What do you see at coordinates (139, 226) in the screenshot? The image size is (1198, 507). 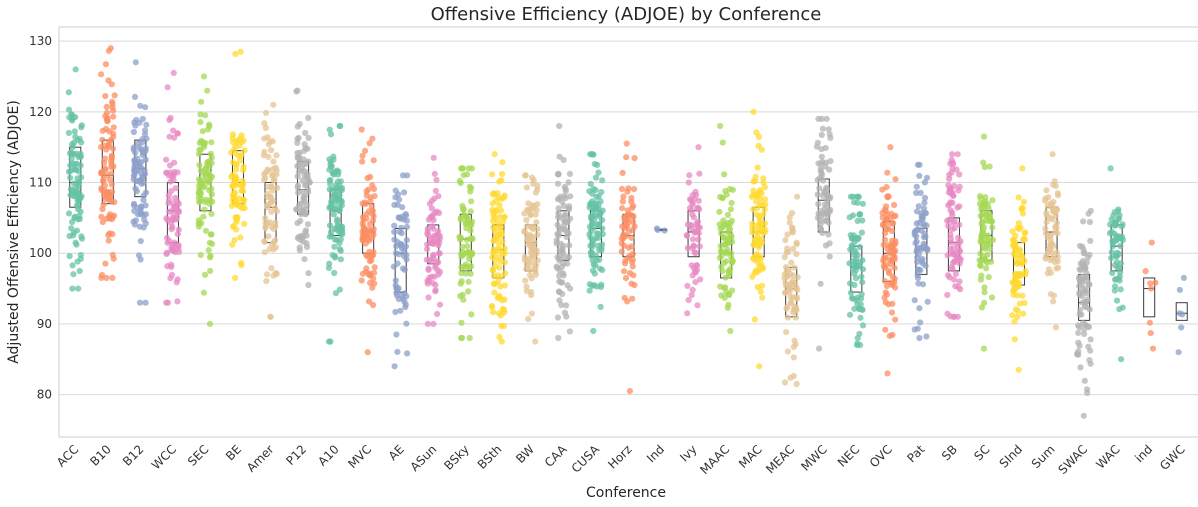 I see `point-B12` at bounding box center [139, 226].